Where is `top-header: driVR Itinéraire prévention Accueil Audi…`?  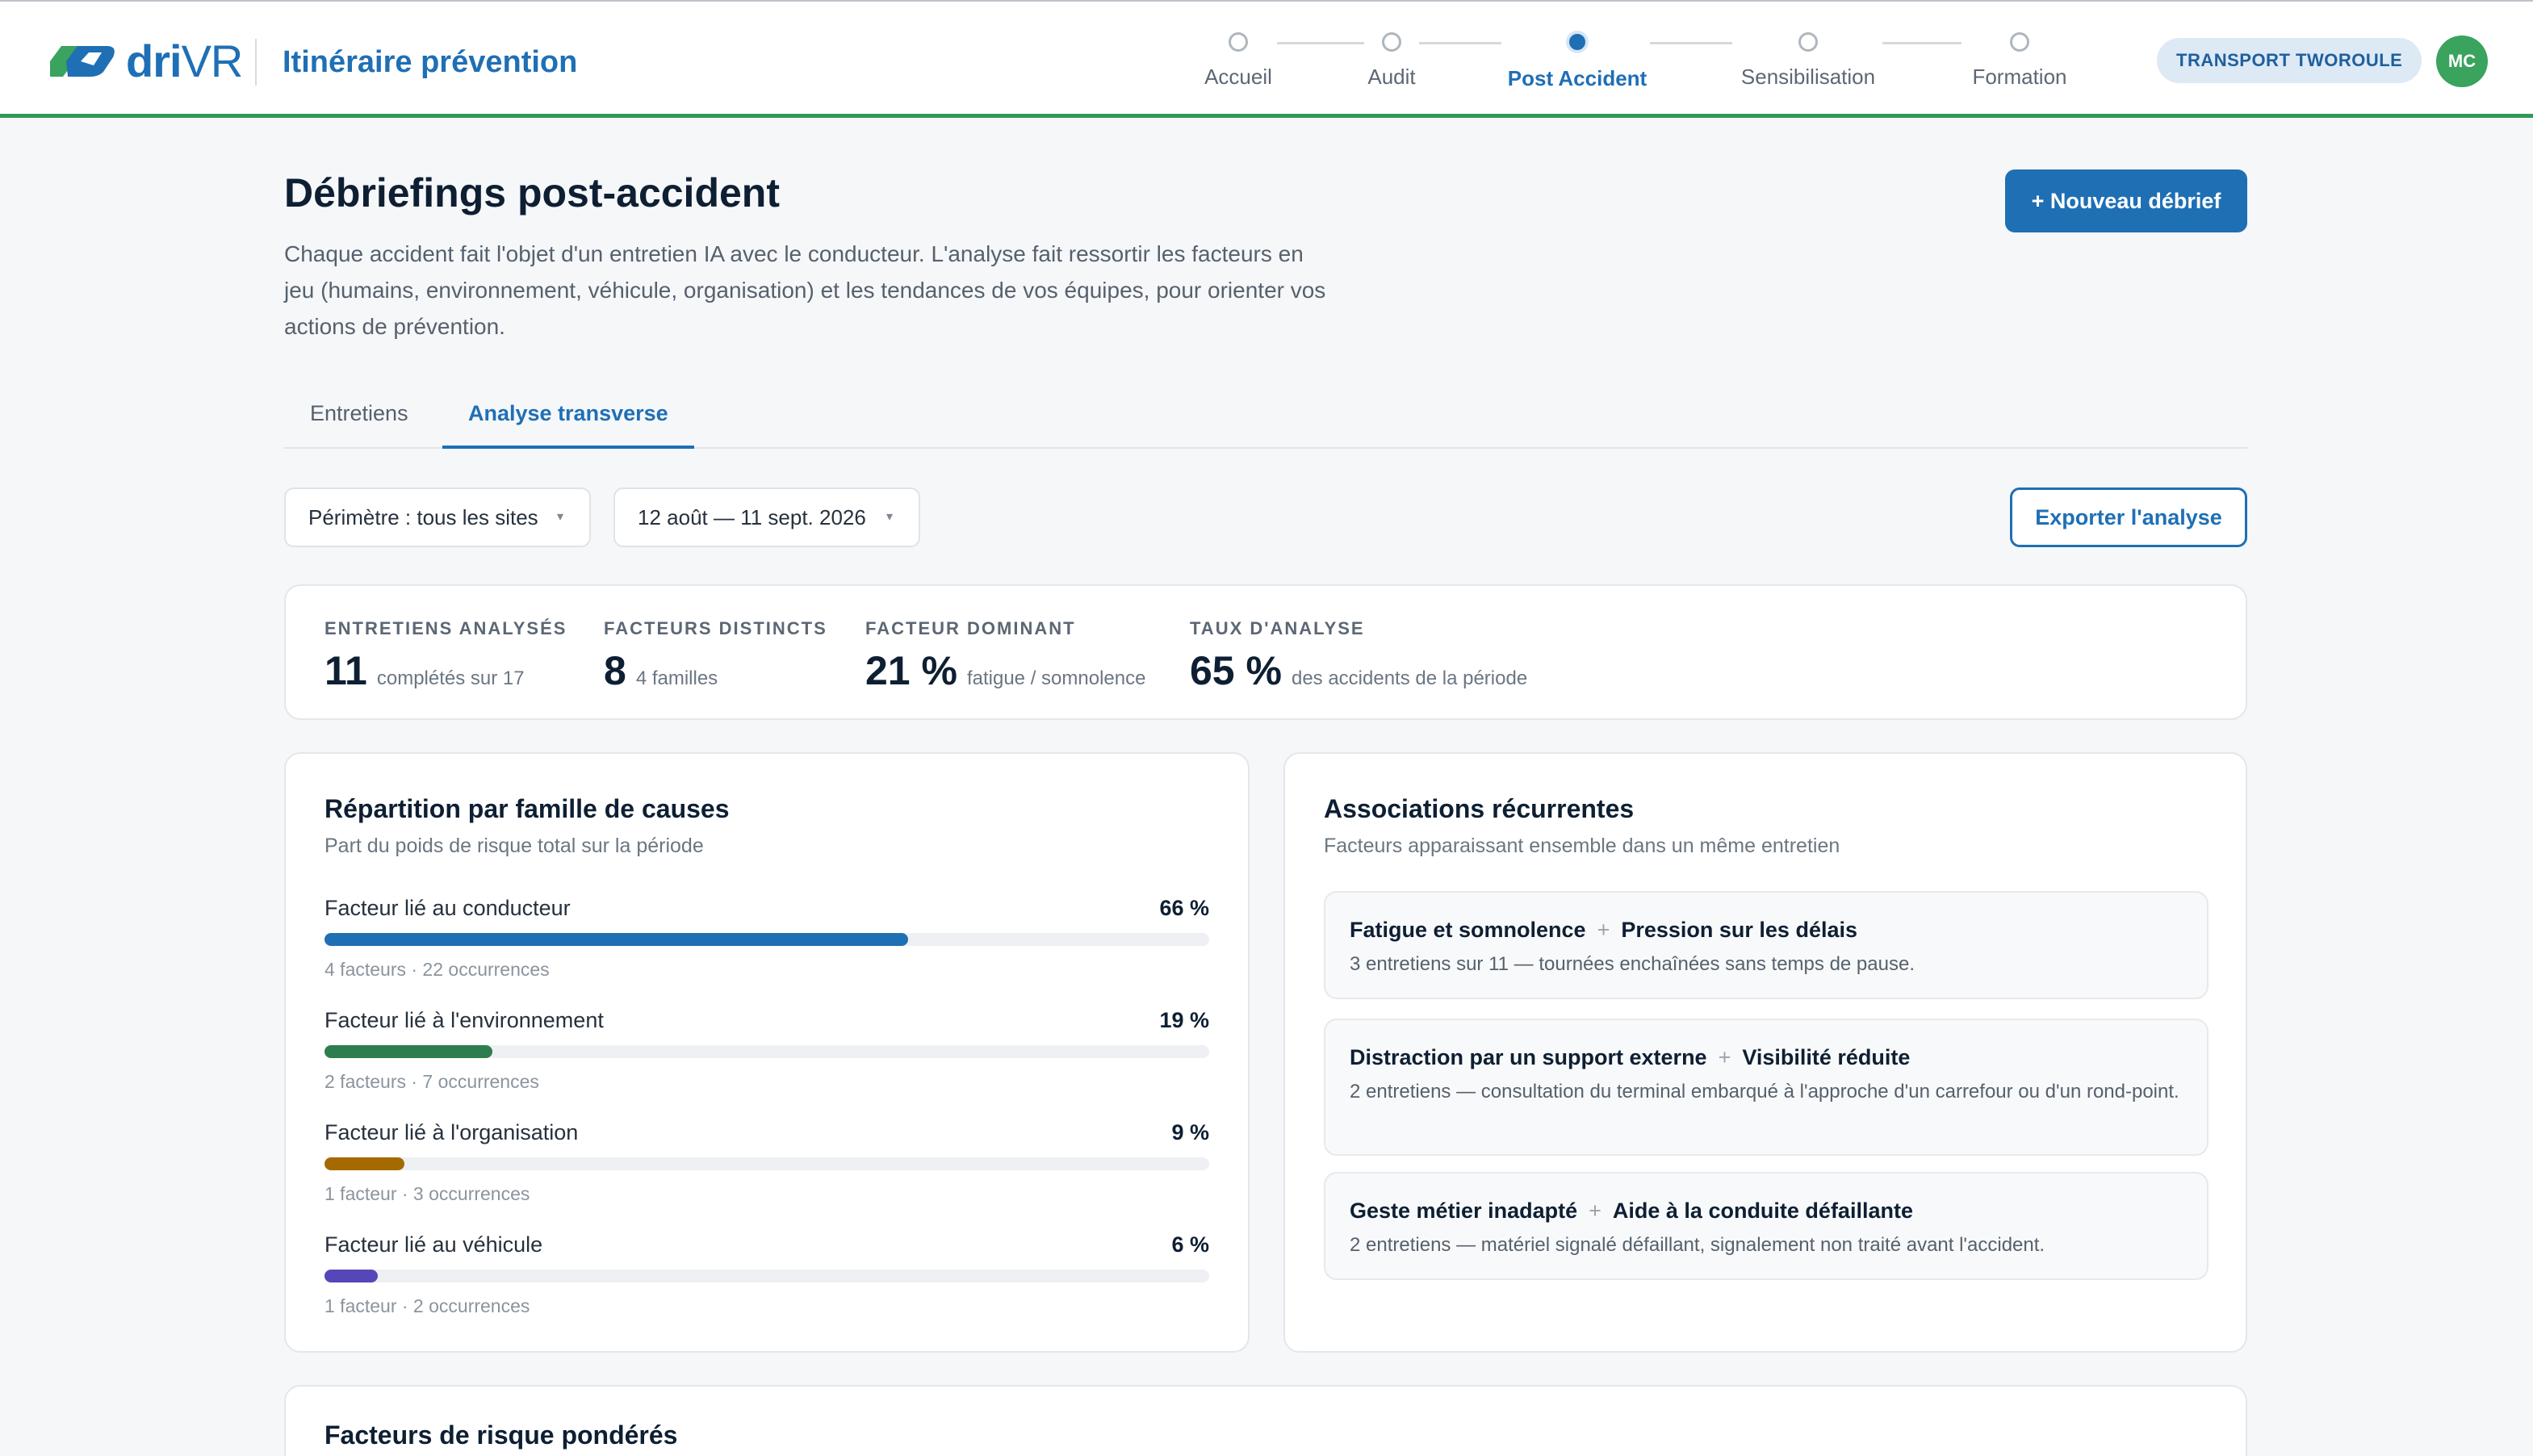 top-header: driVR Itinéraire prévention Accueil Audi… is located at coordinates (1266, 59).